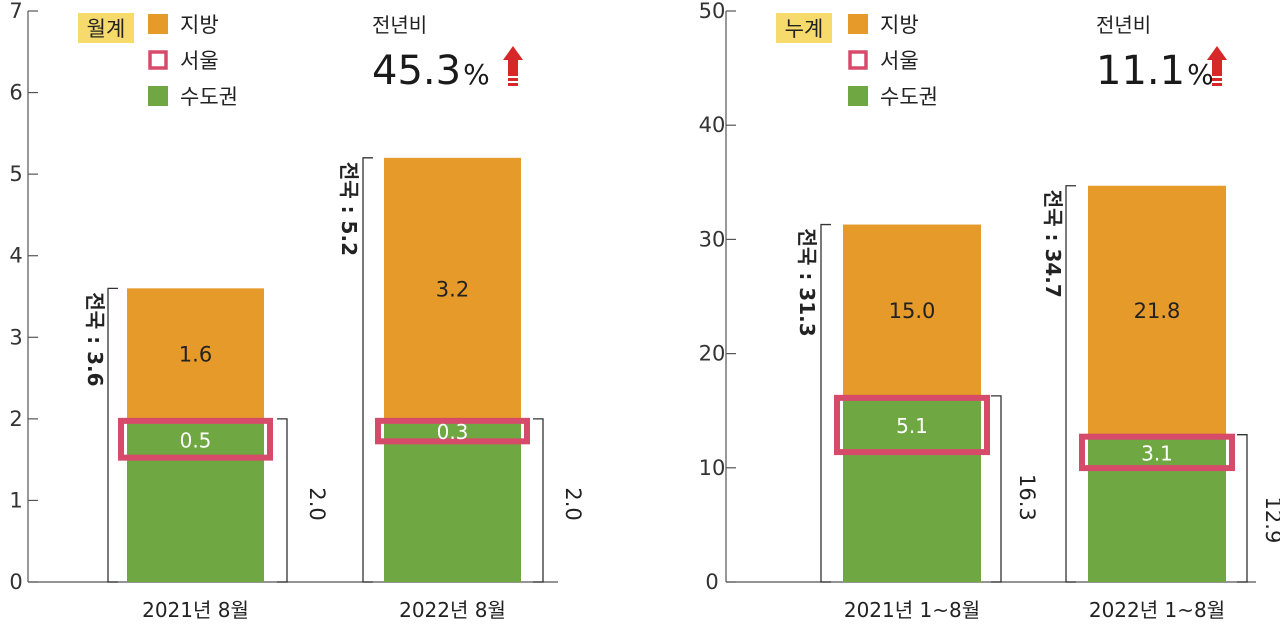  Describe the element at coordinates (349, 209) in the screenshot. I see `total-label: 전국 : 5.2` at that location.